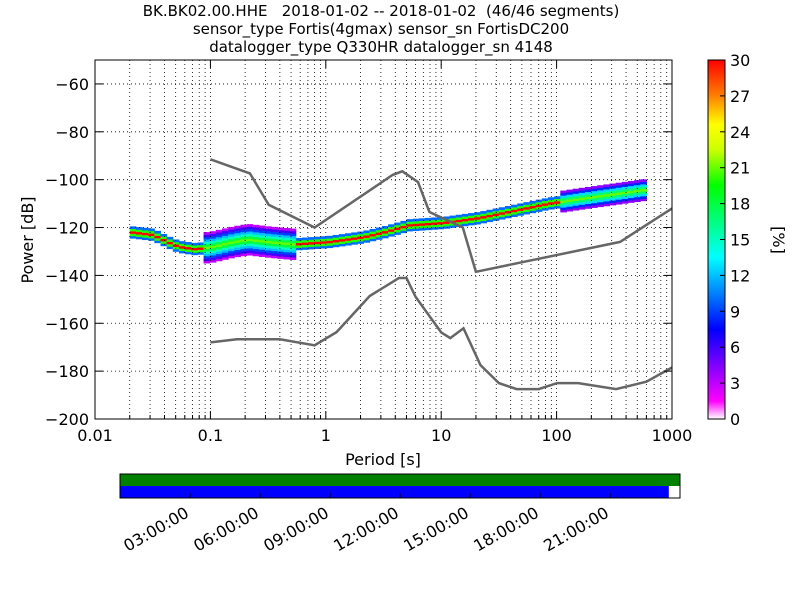 The height and width of the screenshot is (600, 800). Describe the element at coordinates (366, 529) in the screenshot. I see `timeline-tick-label: 12:00:00` at that location.